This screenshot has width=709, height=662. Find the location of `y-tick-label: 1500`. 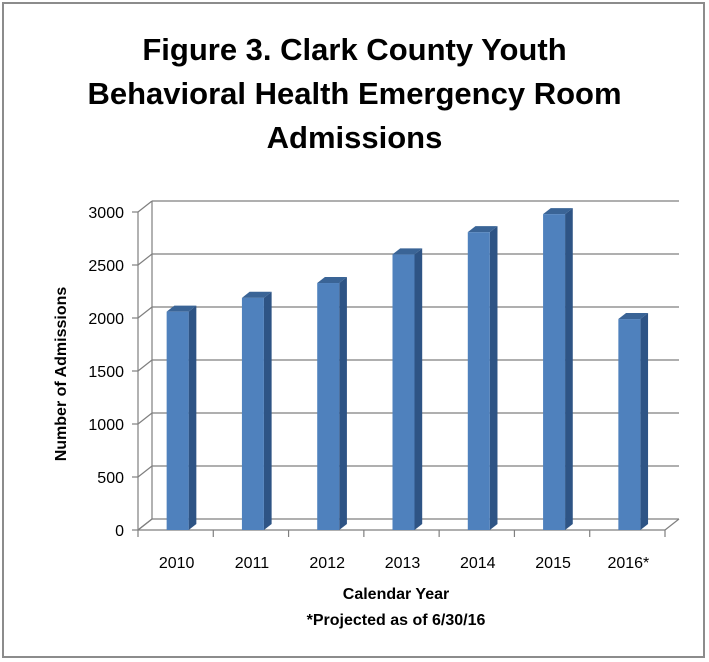

y-tick-label: 1500 is located at coordinates (106, 372).